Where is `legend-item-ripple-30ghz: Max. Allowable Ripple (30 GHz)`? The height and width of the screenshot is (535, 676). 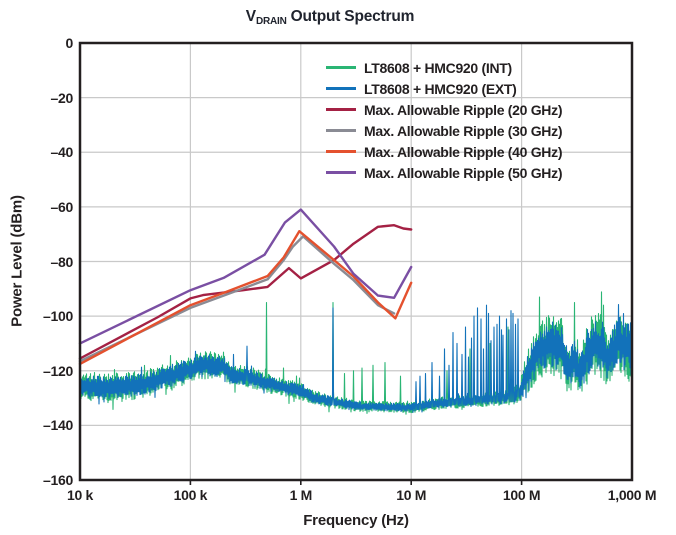
legend-item-ripple-30ghz: Max. Allowable Ripple (30 GHz) is located at coordinates (444, 130).